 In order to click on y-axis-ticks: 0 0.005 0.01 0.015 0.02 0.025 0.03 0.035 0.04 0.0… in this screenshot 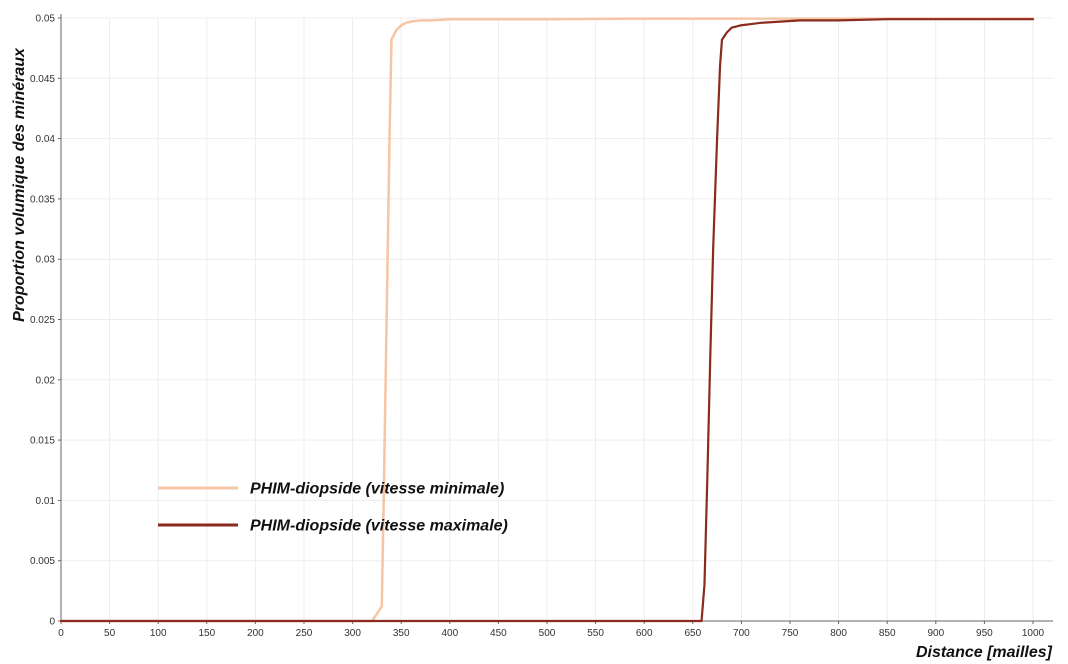, I will do `click(45, 321)`.